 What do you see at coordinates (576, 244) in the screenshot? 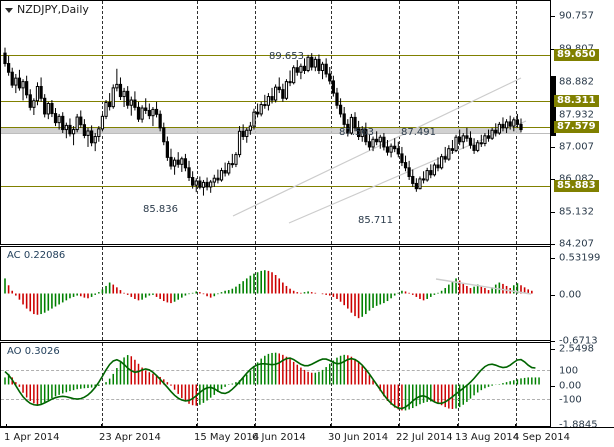
I see `price-tick-label: 84.207` at bounding box center [576, 244].